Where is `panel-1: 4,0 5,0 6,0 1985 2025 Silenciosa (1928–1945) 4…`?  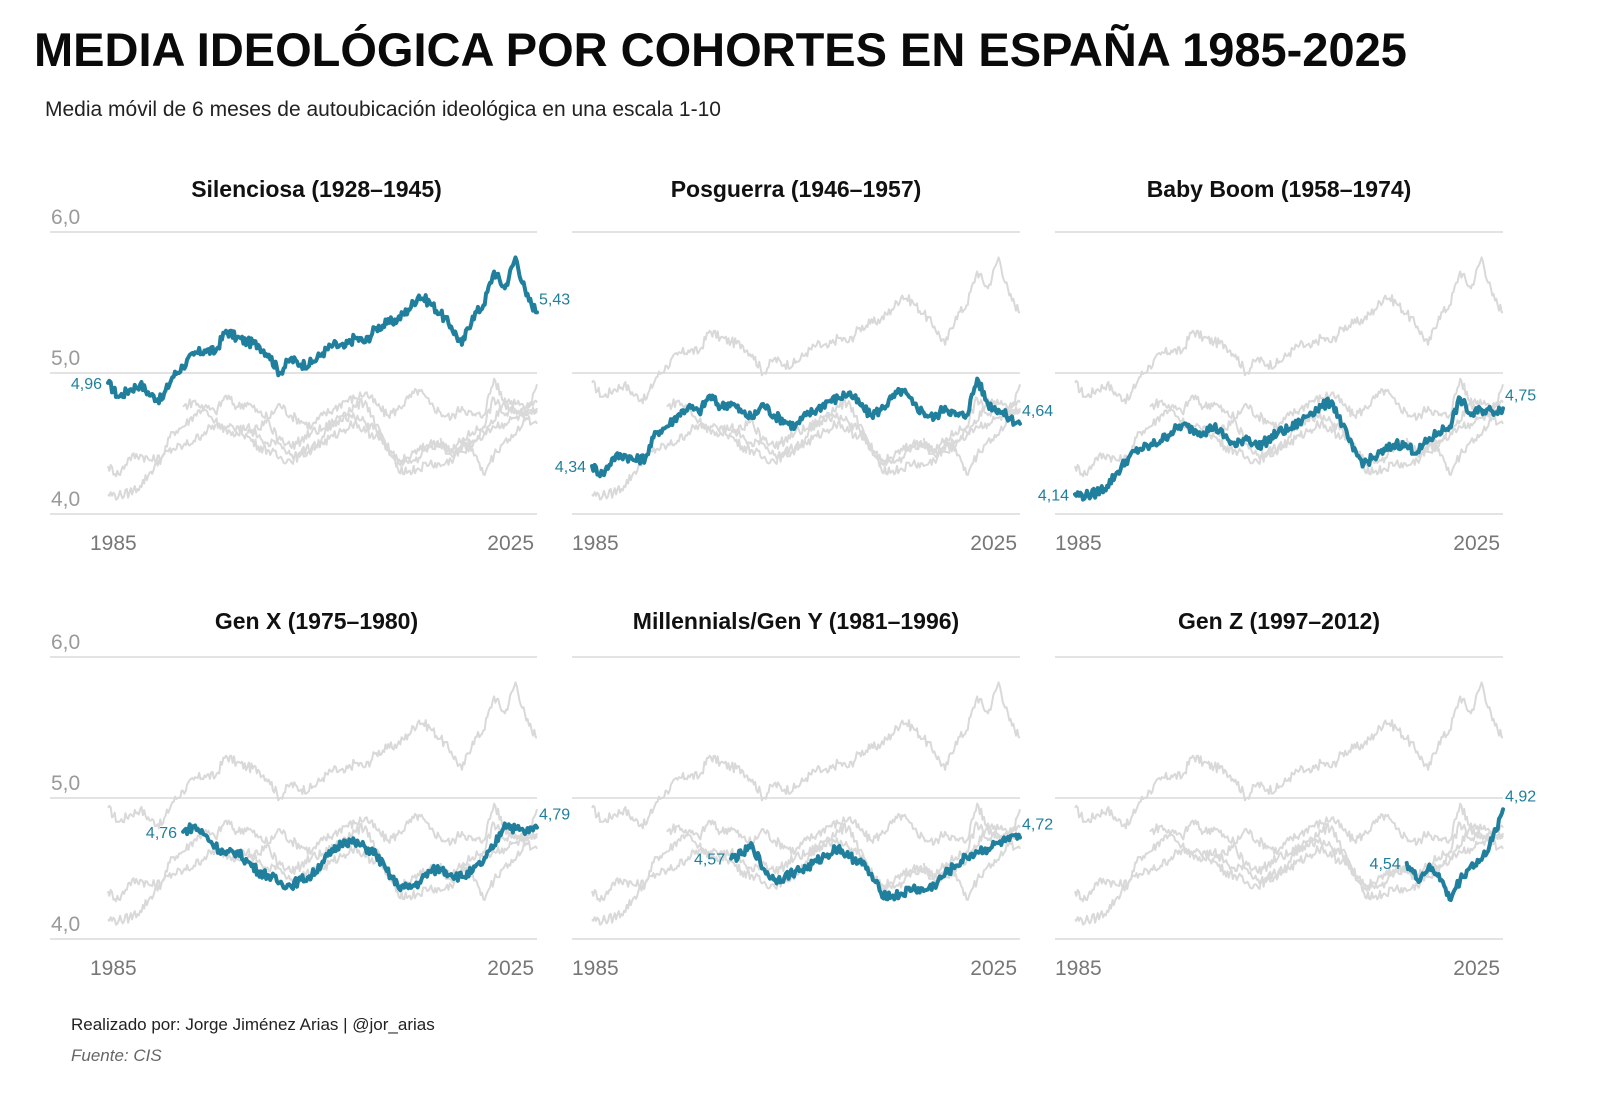
panel-1: 4,0 5,0 6,0 1985 2025 Silenciosa (1928–1945) 4… is located at coordinates (310, 365).